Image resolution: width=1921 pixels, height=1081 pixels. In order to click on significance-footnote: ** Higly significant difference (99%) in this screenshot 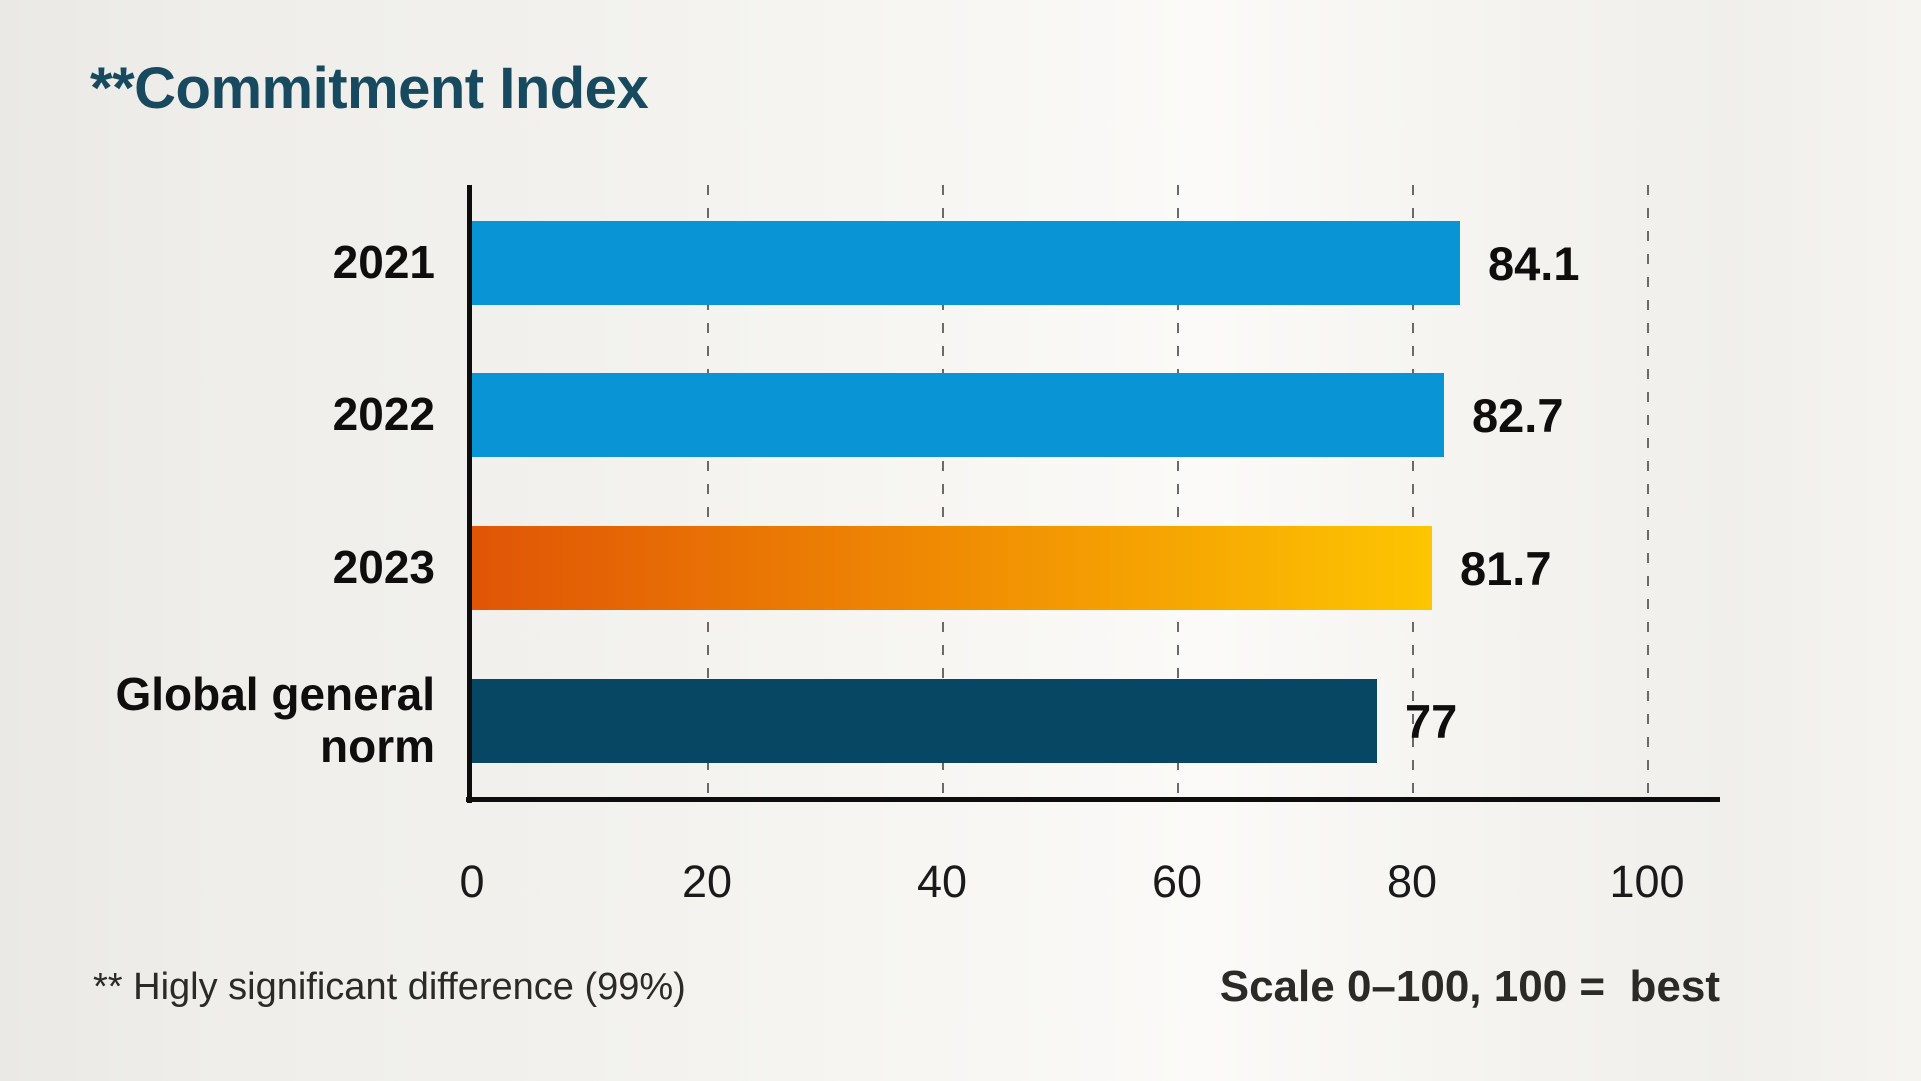, I will do `click(389, 987)`.